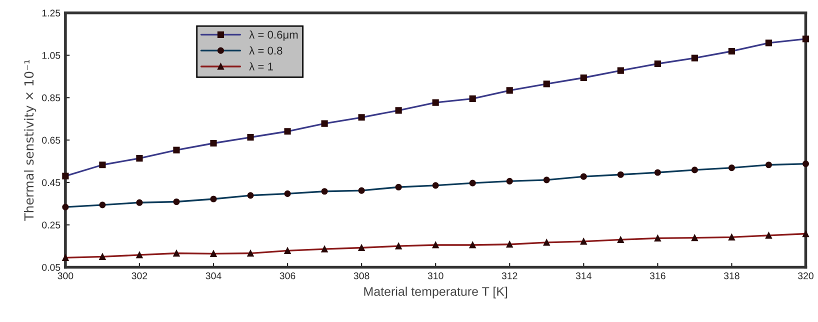 The height and width of the screenshot is (322, 818). I want to click on x-tick-label: 316, so click(658, 276).